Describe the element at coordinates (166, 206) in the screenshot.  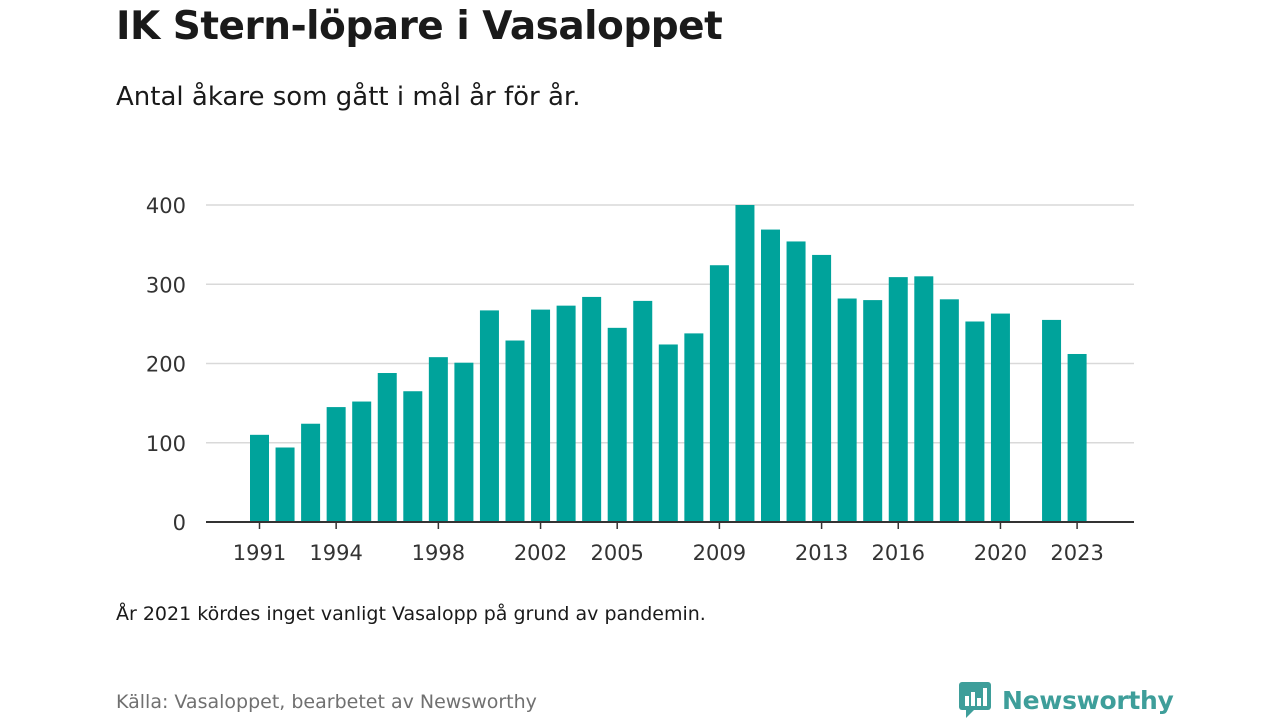
I see `y-tick-label: 400` at that location.